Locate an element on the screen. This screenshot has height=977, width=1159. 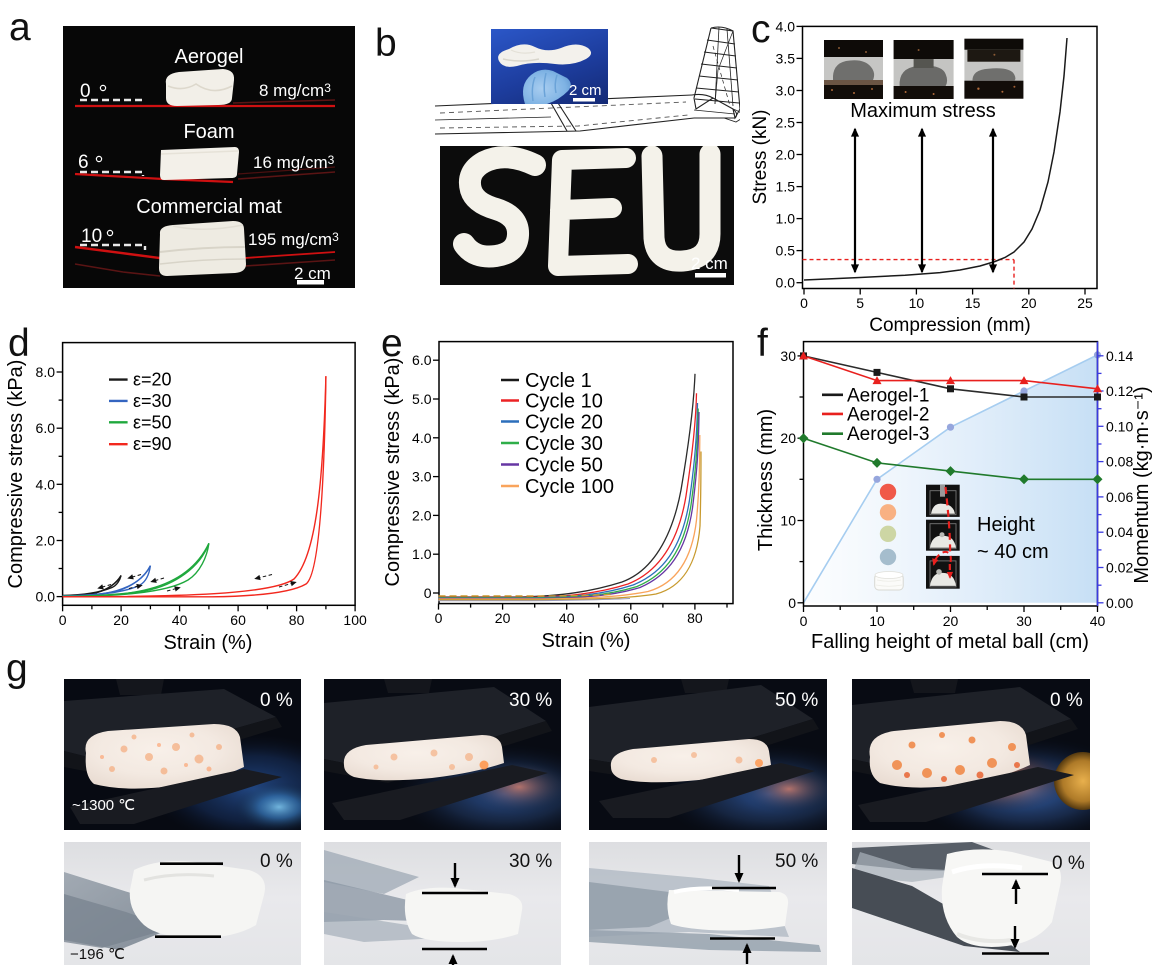
svg-text: Cycle 20 is located at coordinates (564, 423).